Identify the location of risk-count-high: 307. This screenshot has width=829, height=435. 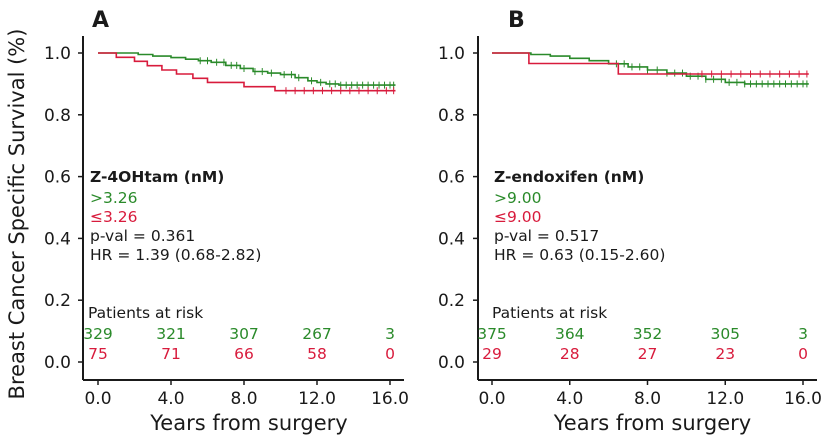
(244, 334).